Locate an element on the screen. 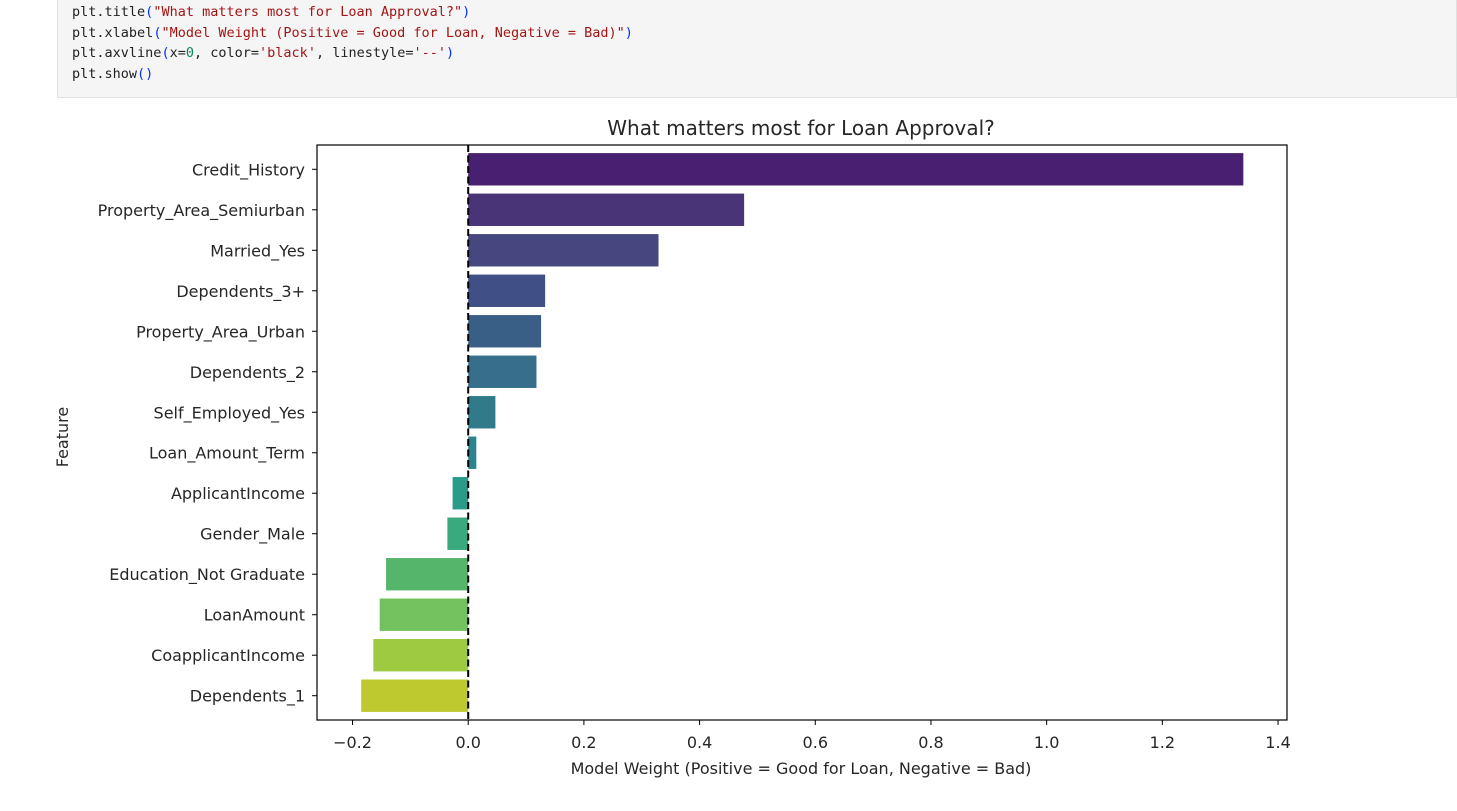  code-token: axvline is located at coordinates (133, 53).